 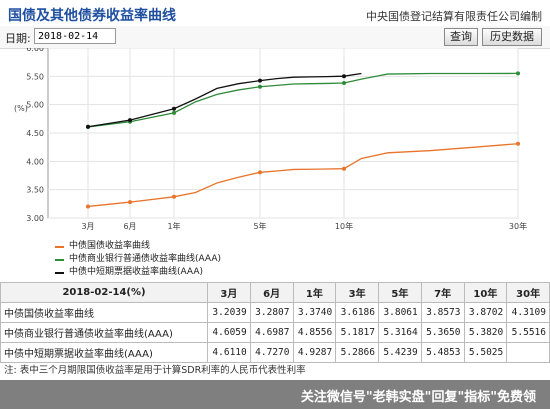 What do you see at coordinates (92, 16) in the screenshot?
I see `page-title: 国债及其他债券收益率曲线` at bounding box center [92, 16].